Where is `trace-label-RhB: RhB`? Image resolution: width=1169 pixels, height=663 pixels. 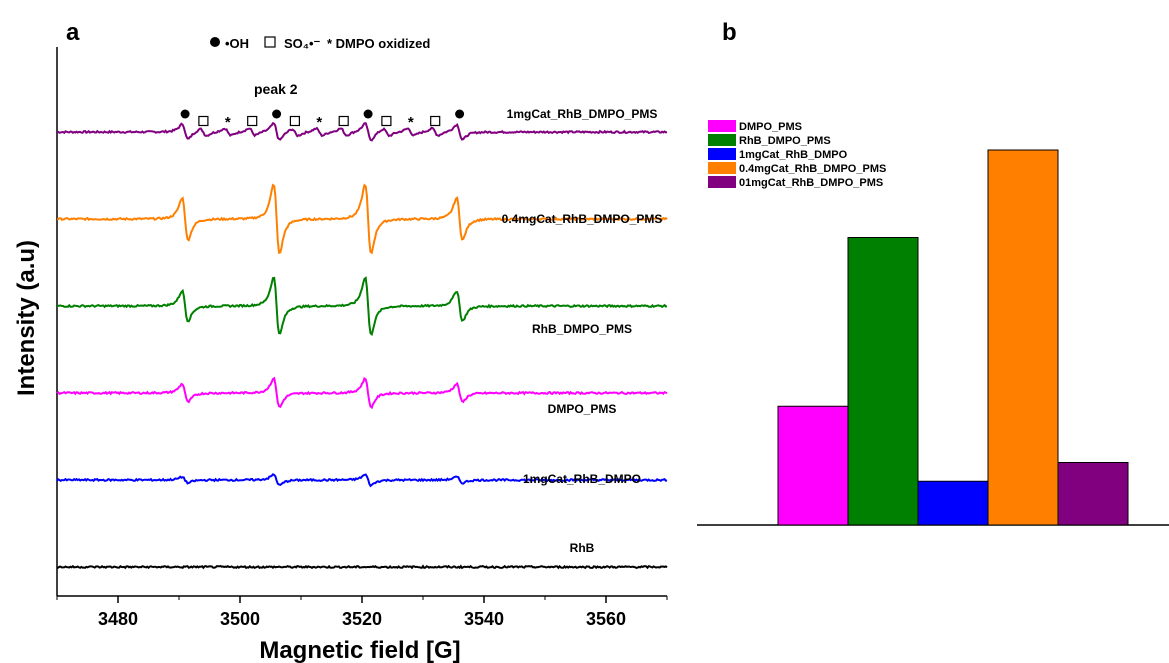 trace-label-RhB: RhB is located at coordinates (582, 548).